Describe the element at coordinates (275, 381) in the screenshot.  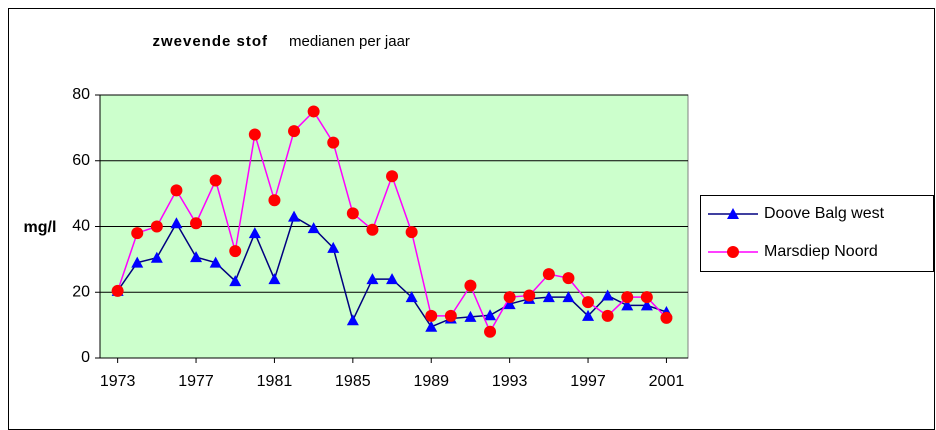
I see `x-tick-label: 1981` at that location.